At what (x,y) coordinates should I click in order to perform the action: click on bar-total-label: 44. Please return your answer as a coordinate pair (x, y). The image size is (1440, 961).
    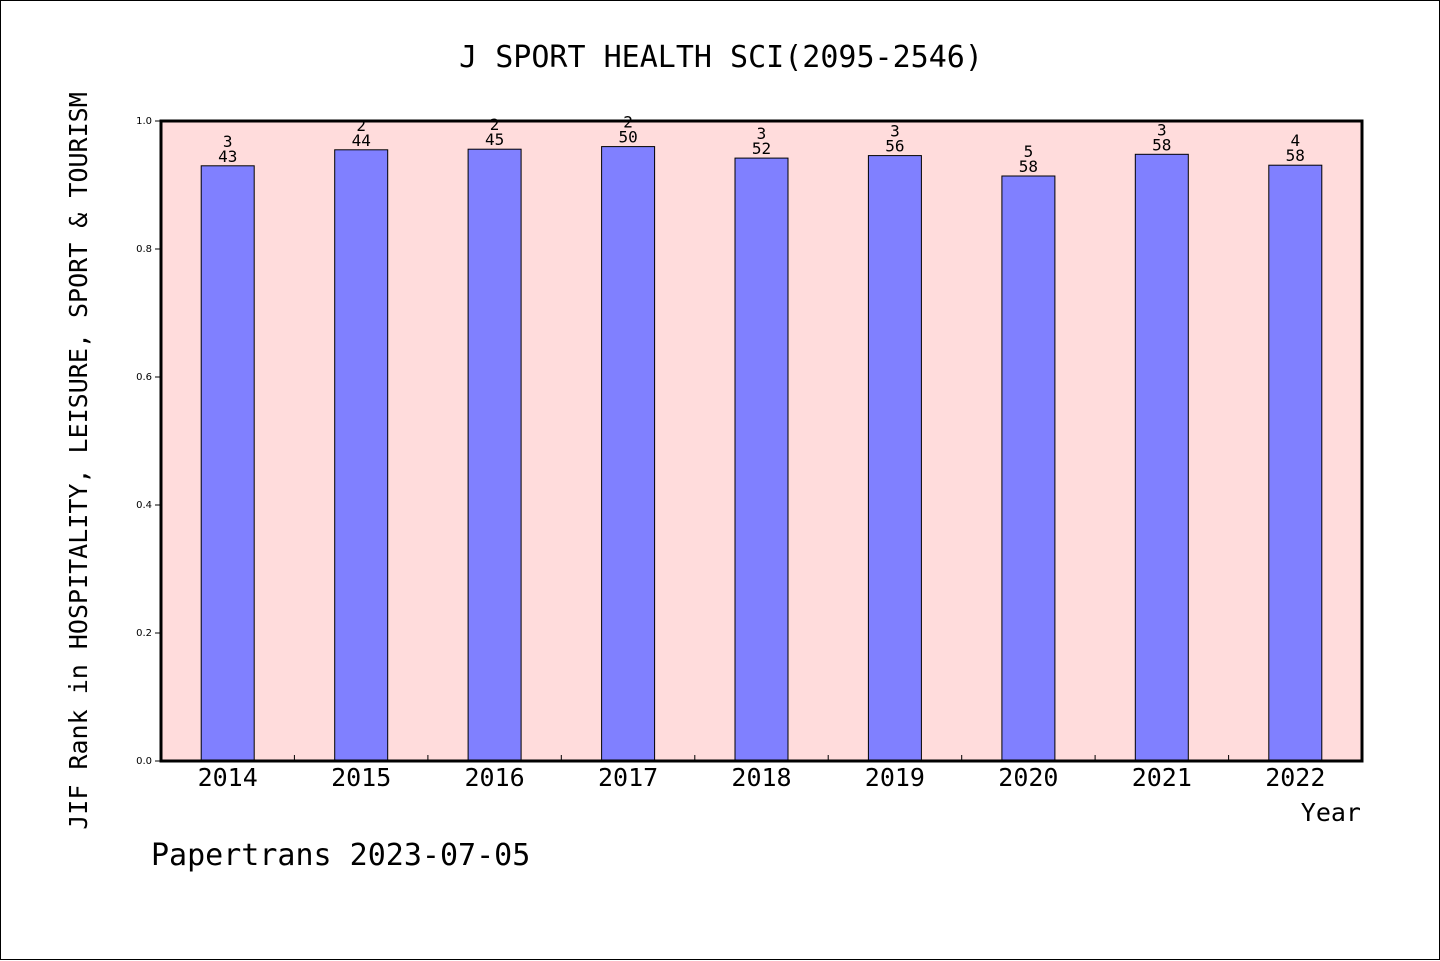
    Looking at the image, I should click on (361, 140).